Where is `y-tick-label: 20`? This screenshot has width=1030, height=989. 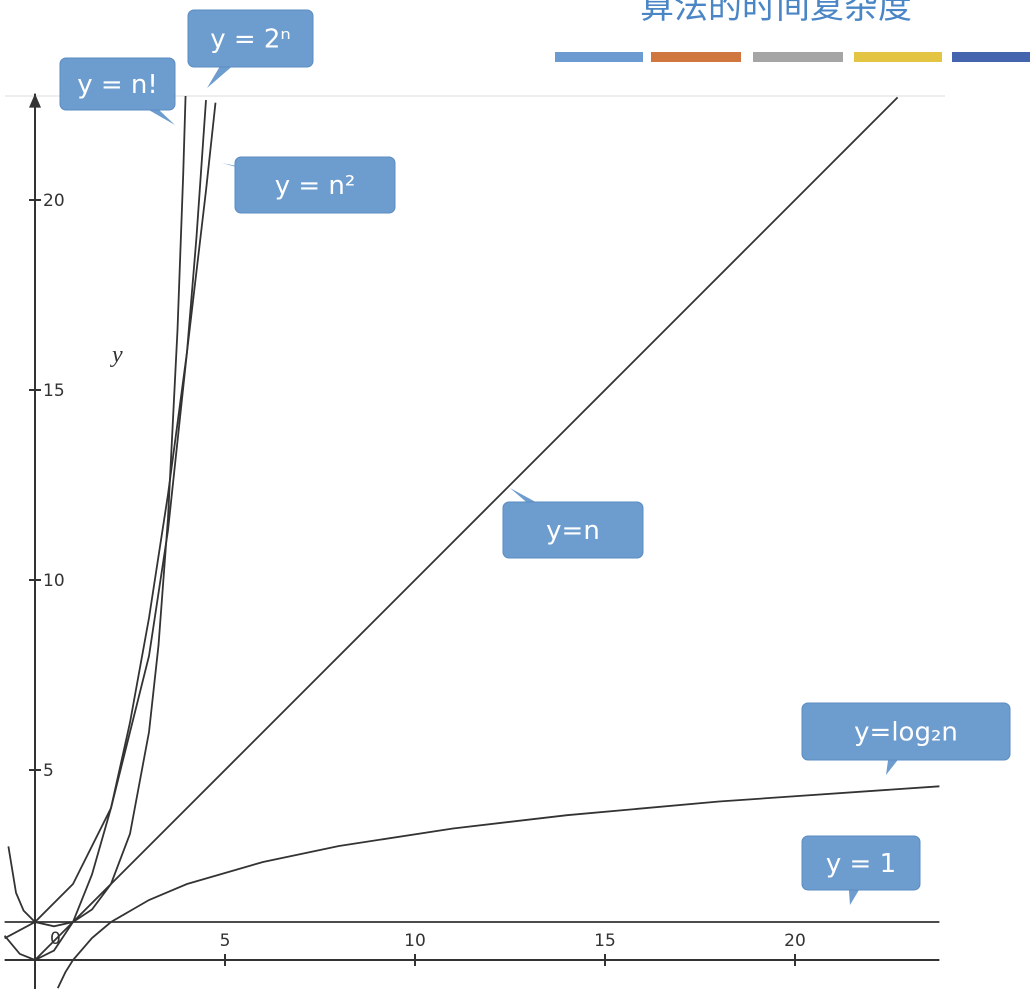
y-tick-label: 20 is located at coordinates (54, 201).